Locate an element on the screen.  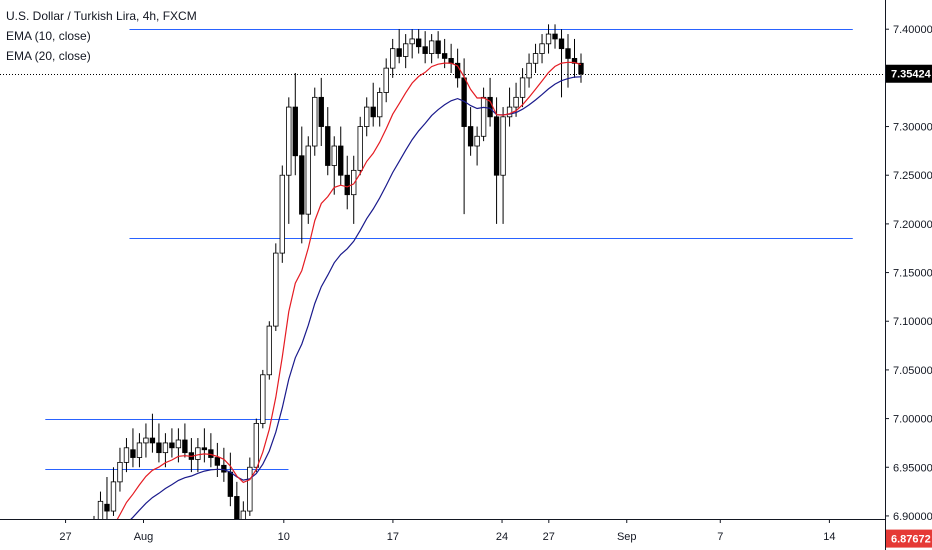
y-tick-label: 7.10000 is located at coordinates (912, 322).